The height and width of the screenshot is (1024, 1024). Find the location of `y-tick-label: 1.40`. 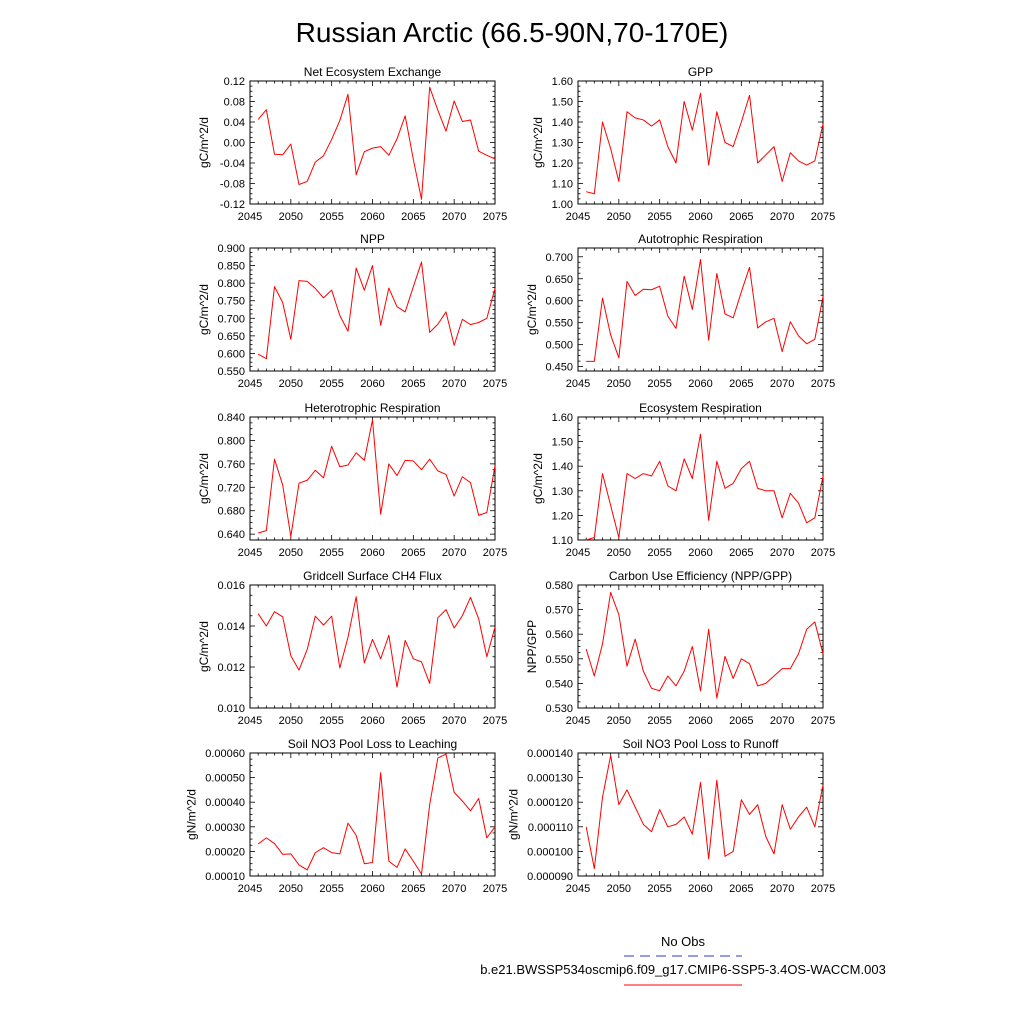

y-tick-label: 1.40 is located at coordinates (562, 467).